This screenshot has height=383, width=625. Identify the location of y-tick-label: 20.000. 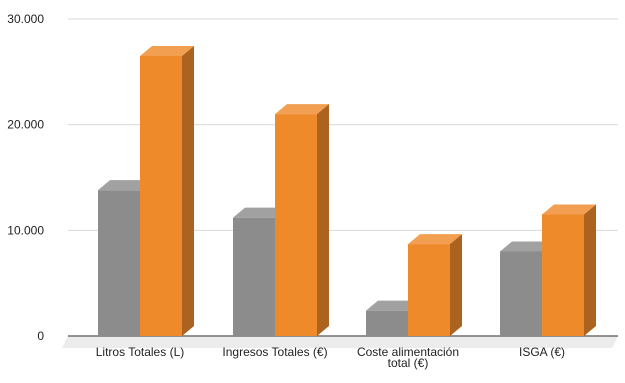
(25, 125).